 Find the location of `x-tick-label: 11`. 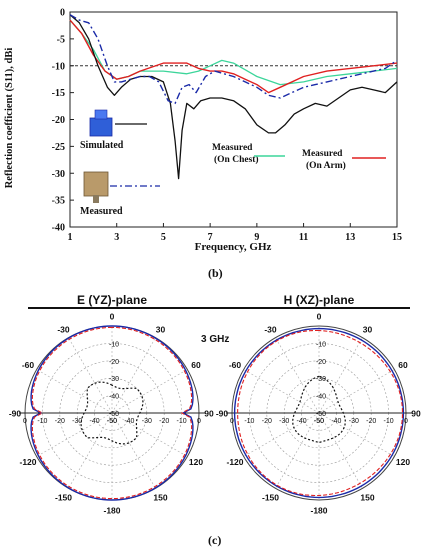

x-tick-label: 11 is located at coordinates (303, 237).